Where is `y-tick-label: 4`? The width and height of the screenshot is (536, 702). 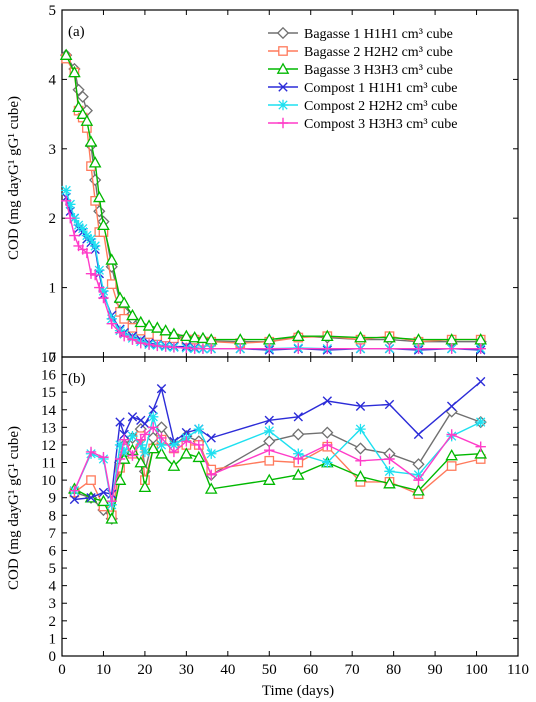
y-tick-label: 4 is located at coordinates (53, 80).